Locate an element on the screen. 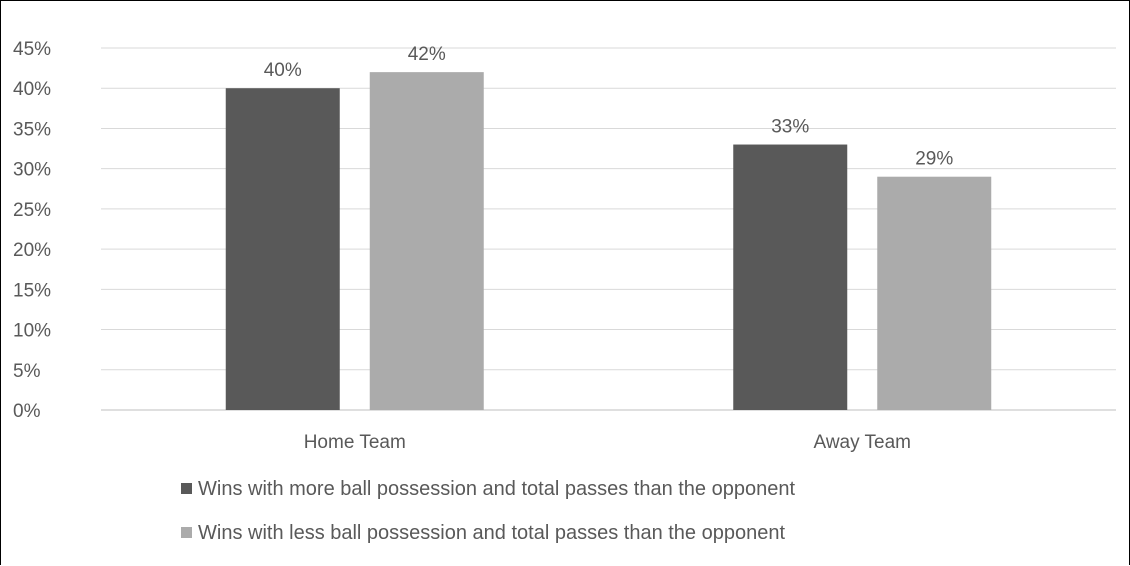 The height and width of the screenshot is (566, 1130). data-label: 33% is located at coordinates (790, 127).